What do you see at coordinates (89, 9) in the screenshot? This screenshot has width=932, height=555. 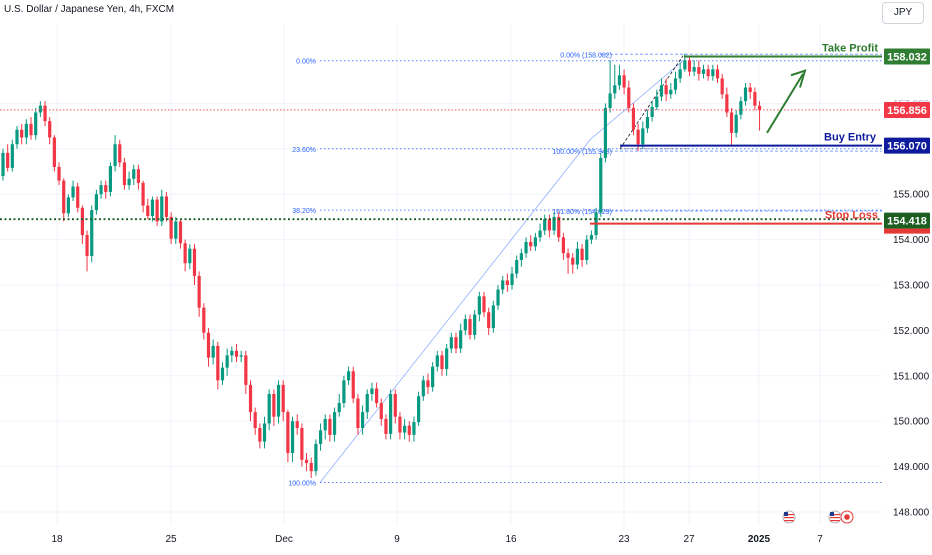 I see `chart-title: U.S. Dollar / Japanese Yen, 4h, FXCM` at bounding box center [89, 9].